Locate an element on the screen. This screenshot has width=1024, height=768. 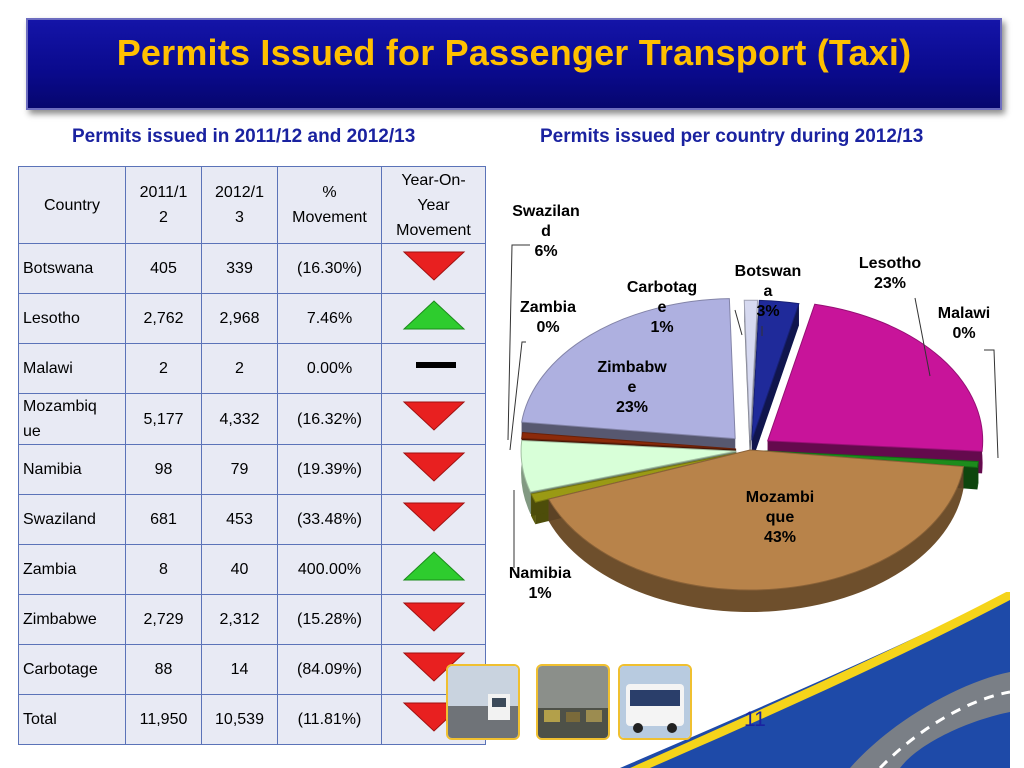
cell-country: Botswana is located at coordinates (72, 268).